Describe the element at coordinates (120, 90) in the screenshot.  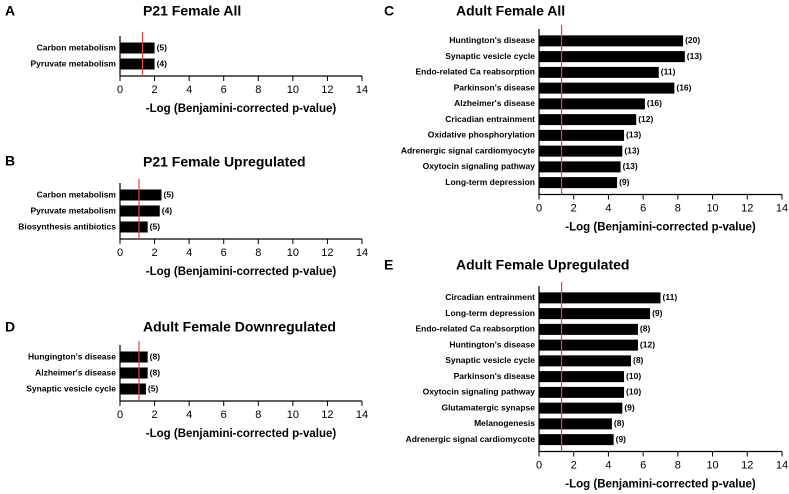
I see `panel-a-x-tick-label: 0` at that location.